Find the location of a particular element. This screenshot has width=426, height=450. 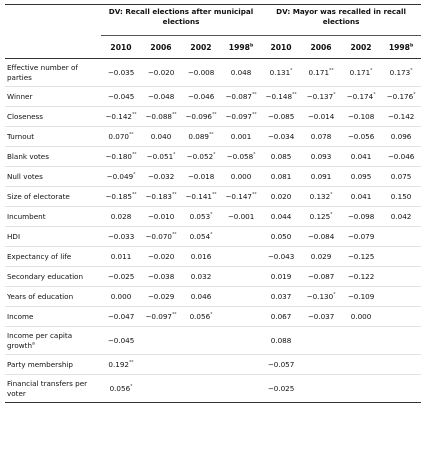

row-label: Party membership is located at coordinates (53, 364).